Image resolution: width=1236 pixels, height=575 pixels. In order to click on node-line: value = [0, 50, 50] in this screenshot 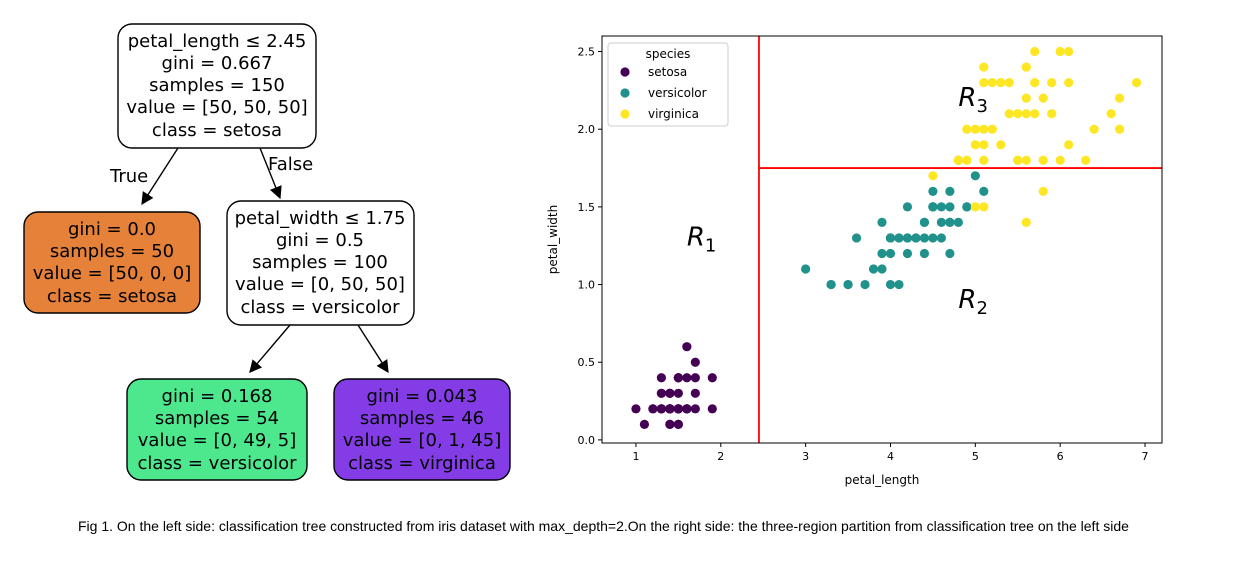, I will do `click(320, 284)`.